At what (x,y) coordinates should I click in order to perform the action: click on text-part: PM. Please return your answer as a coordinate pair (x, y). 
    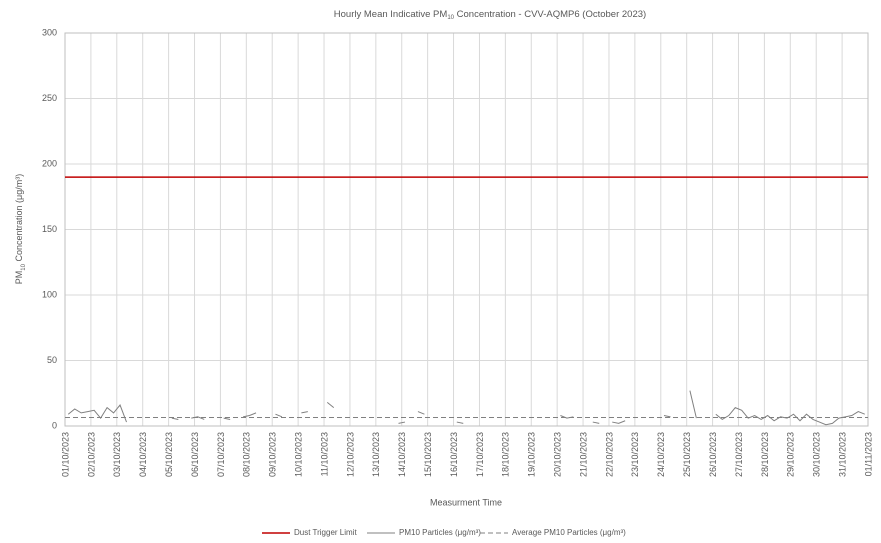
    Looking at the image, I should click on (19, 278).